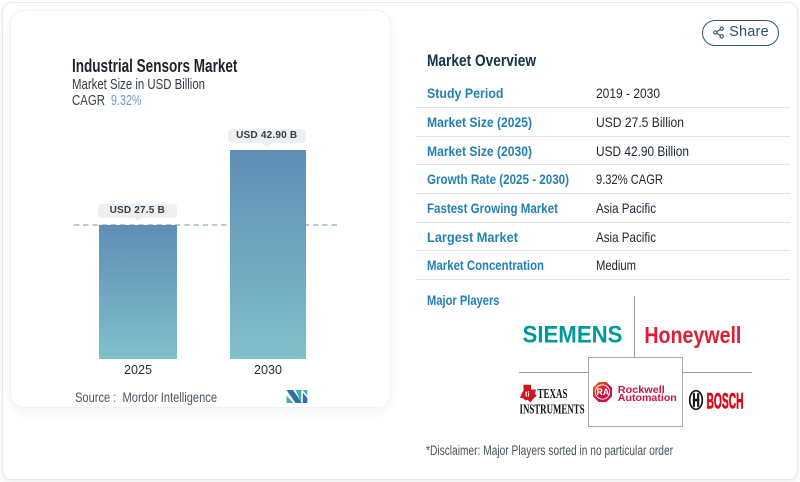  What do you see at coordinates (646, 398) in the screenshot?
I see `svg-text: Automation` at bounding box center [646, 398].